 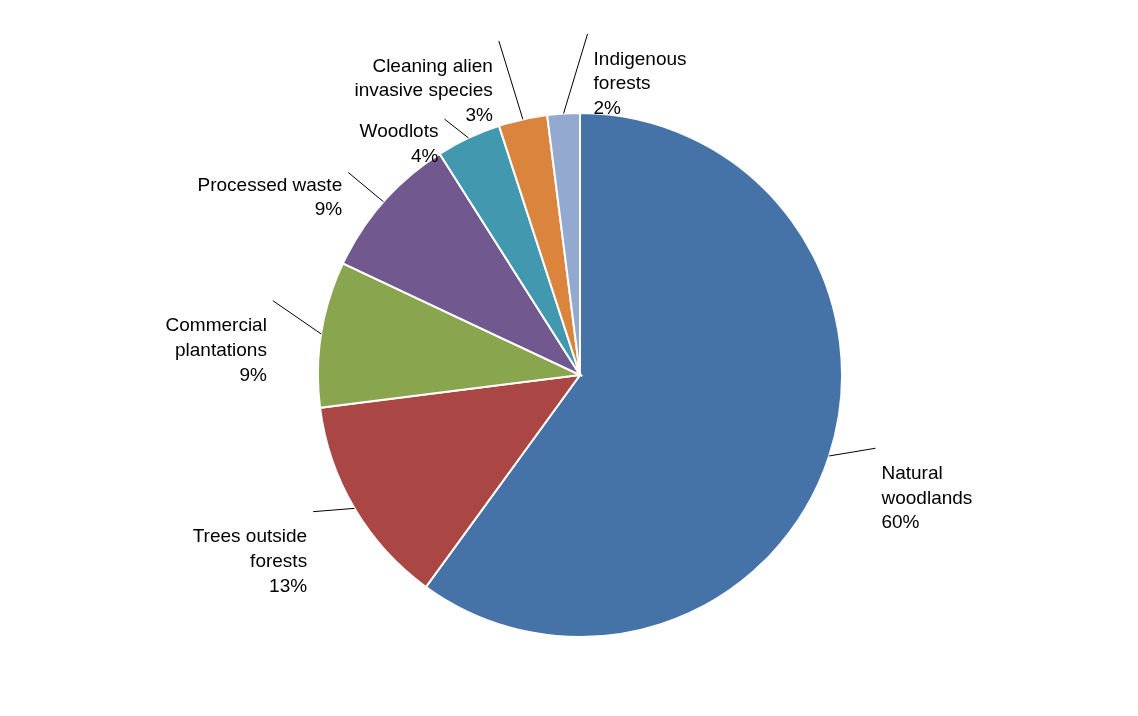 I want to click on slice-label: Cleaning alien invasive species, so click(x=423, y=77).